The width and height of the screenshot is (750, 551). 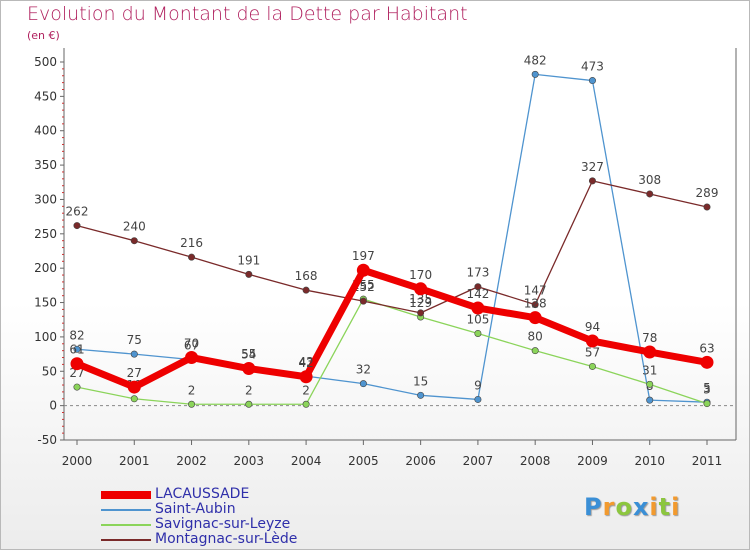 I want to click on data-label: 61, so click(x=76, y=350).